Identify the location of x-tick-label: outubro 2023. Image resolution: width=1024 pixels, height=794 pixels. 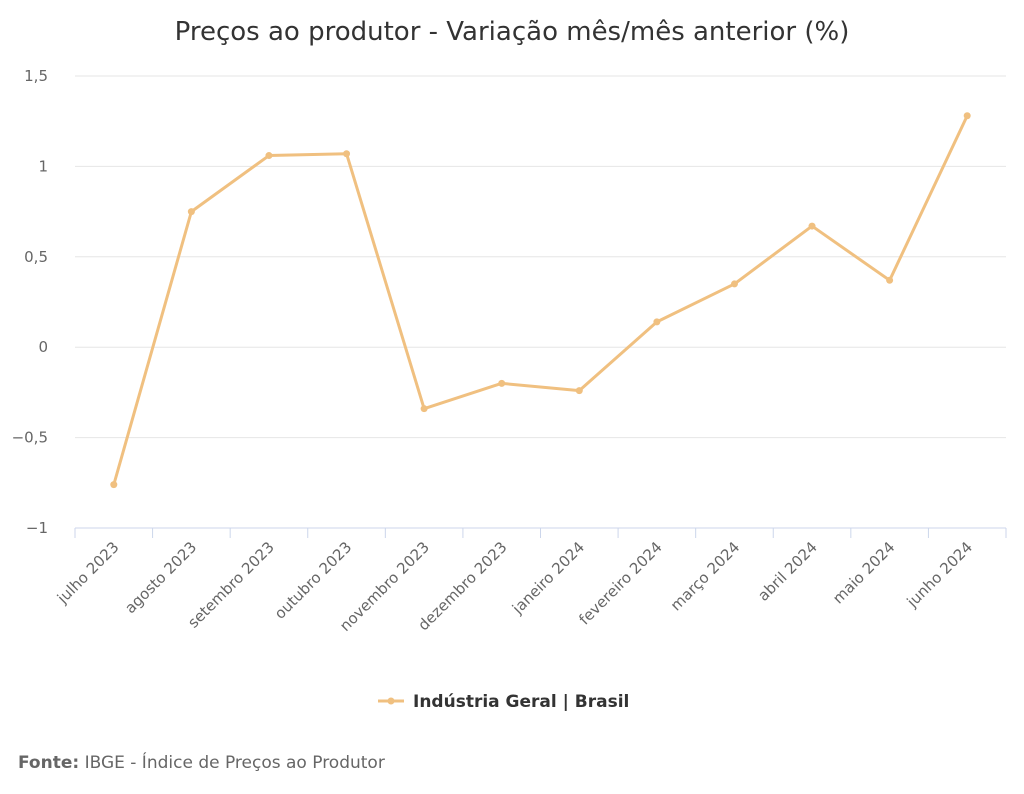
(313, 580).